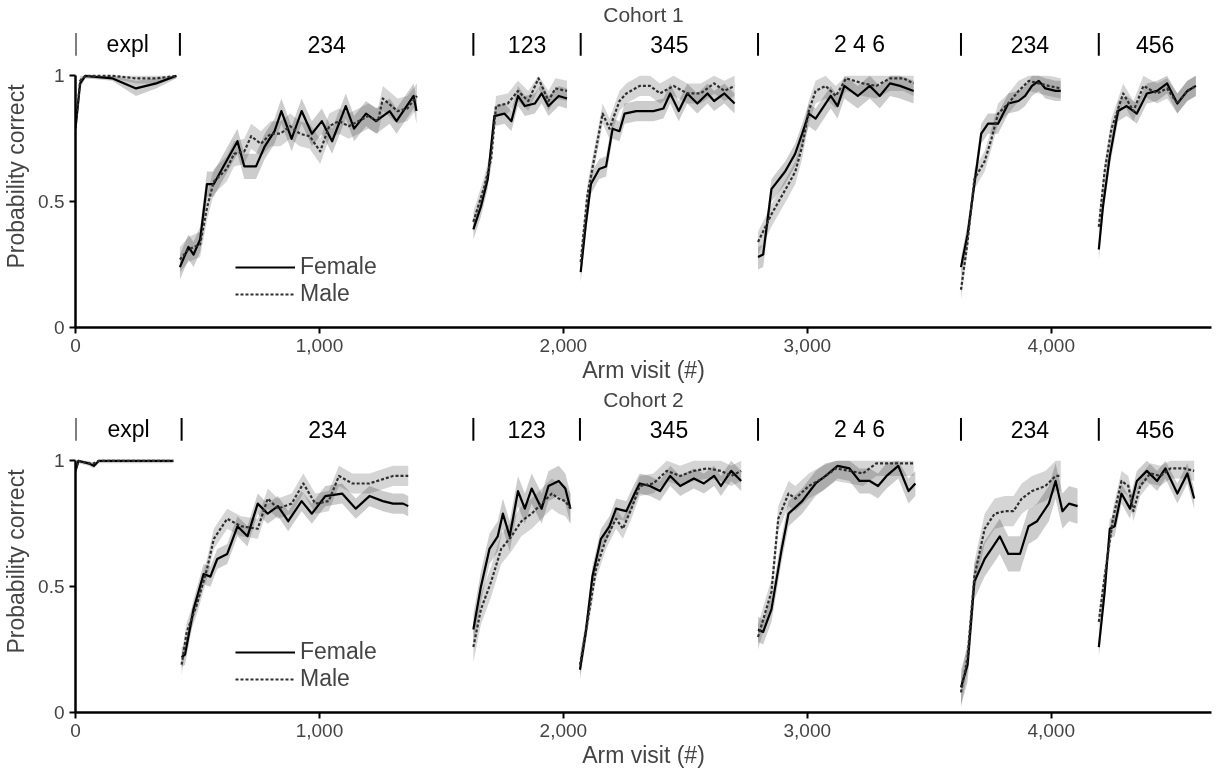  I want to click on chart-title: Cohort 1, so click(643, 14).